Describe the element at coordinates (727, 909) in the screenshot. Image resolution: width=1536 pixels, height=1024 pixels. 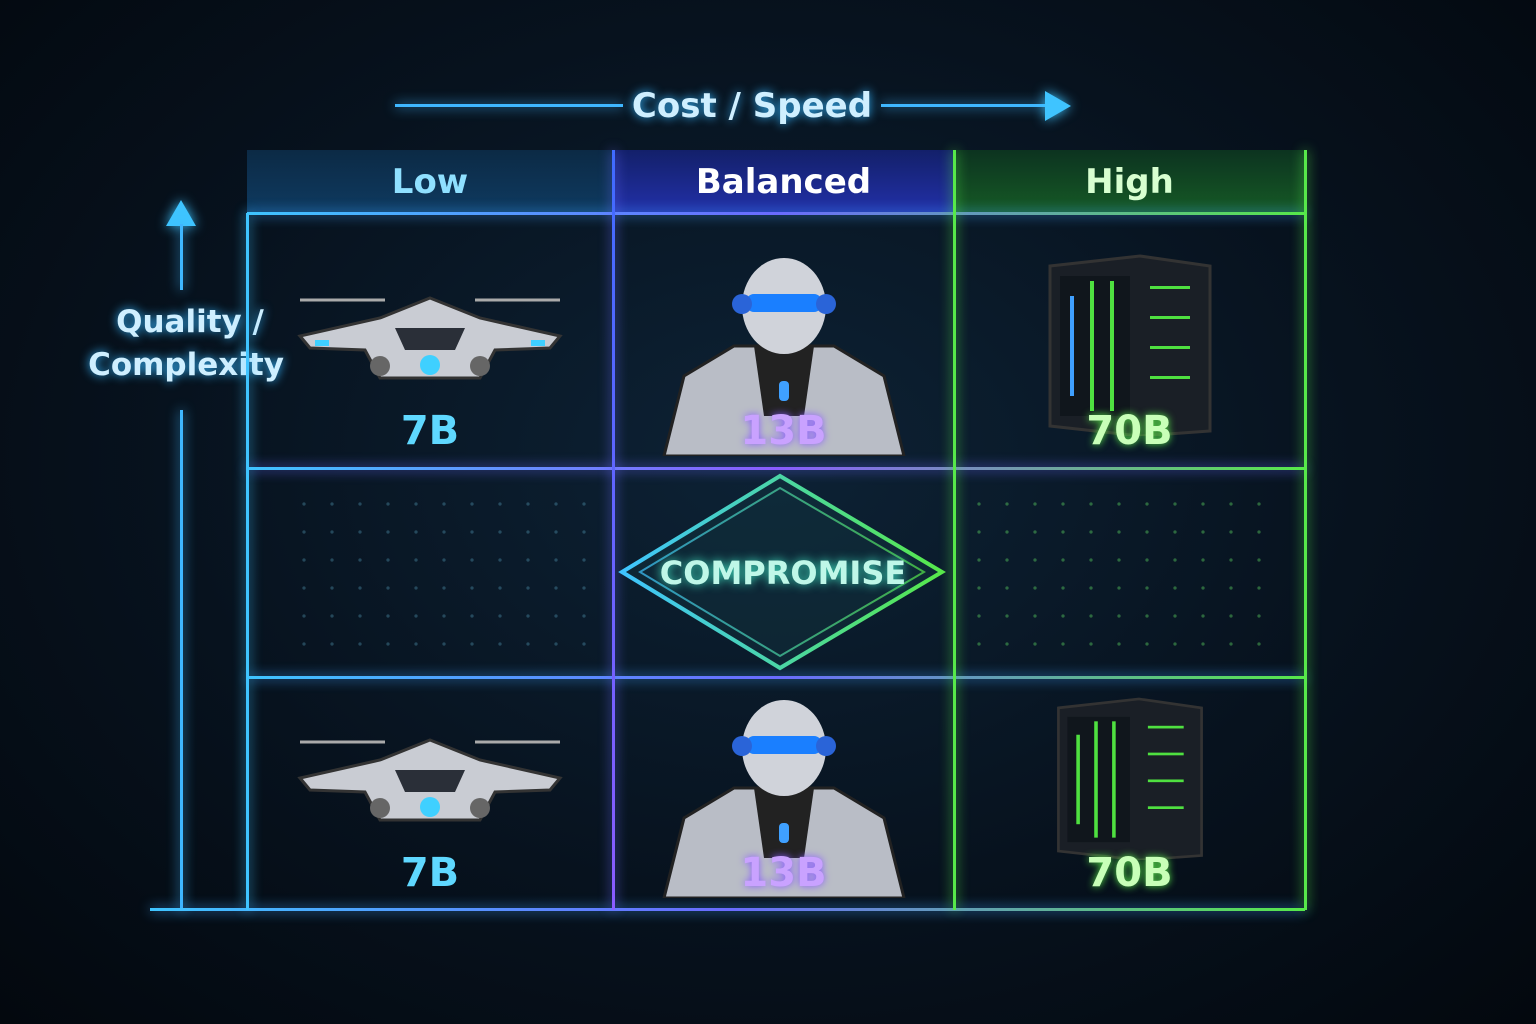
I see `grid-line-bottom` at that location.